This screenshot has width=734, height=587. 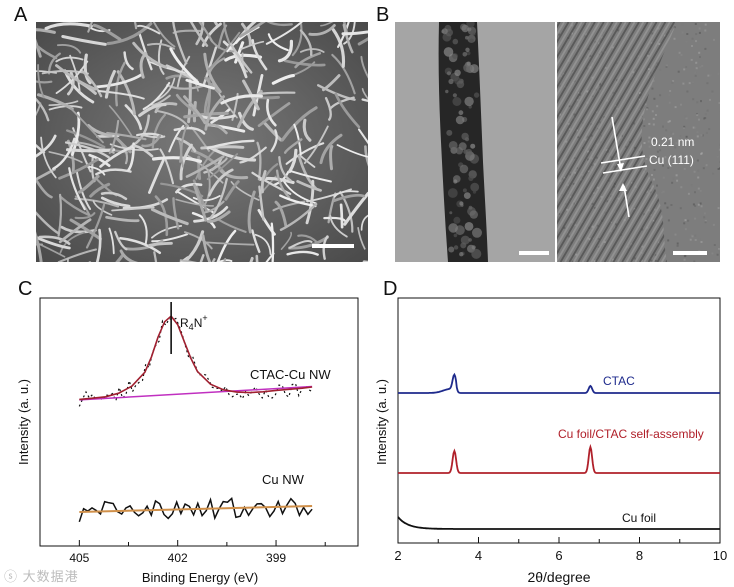 I want to click on panel-letter-c: C, so click(x=25, y=289).